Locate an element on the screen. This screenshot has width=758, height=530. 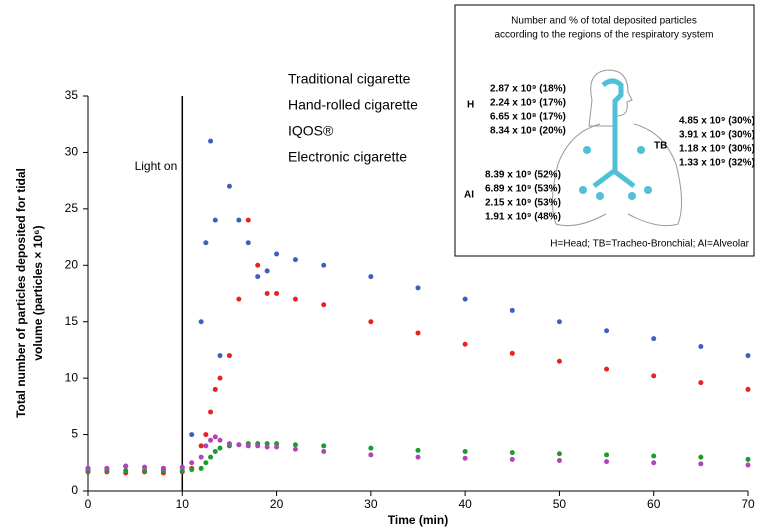
inset-value: 2.24 x 10⁹ (17%) is located at coordinates (528, 103).